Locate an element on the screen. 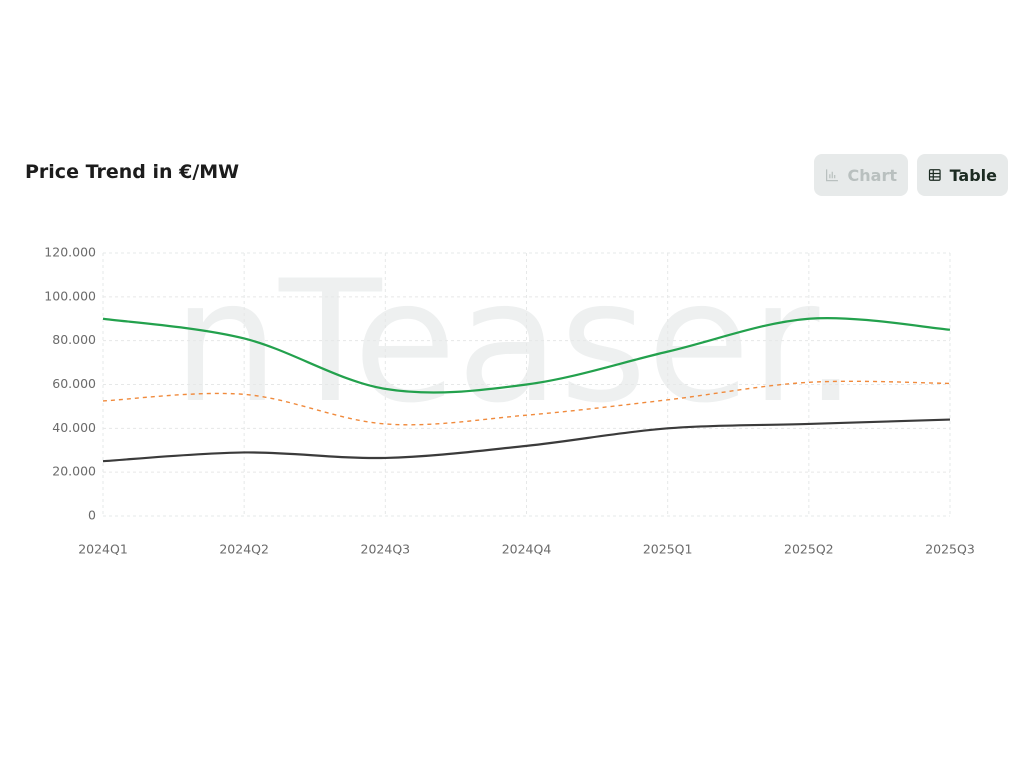 This screenshot has width=1024, height=768. y-tick-label: 0 is located at coordinates (92, 515).